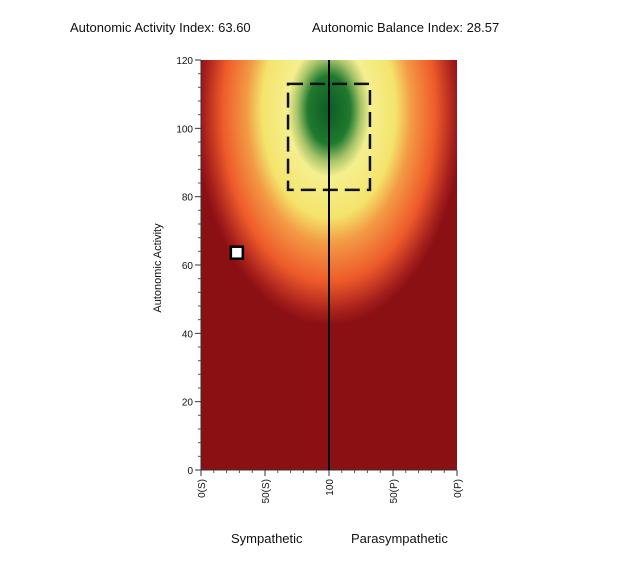 This screenshot has height=566, width=626. Describe the element at coordinates (188, 403) in the screenshot. I see `y-tick-label: 20` at that location.